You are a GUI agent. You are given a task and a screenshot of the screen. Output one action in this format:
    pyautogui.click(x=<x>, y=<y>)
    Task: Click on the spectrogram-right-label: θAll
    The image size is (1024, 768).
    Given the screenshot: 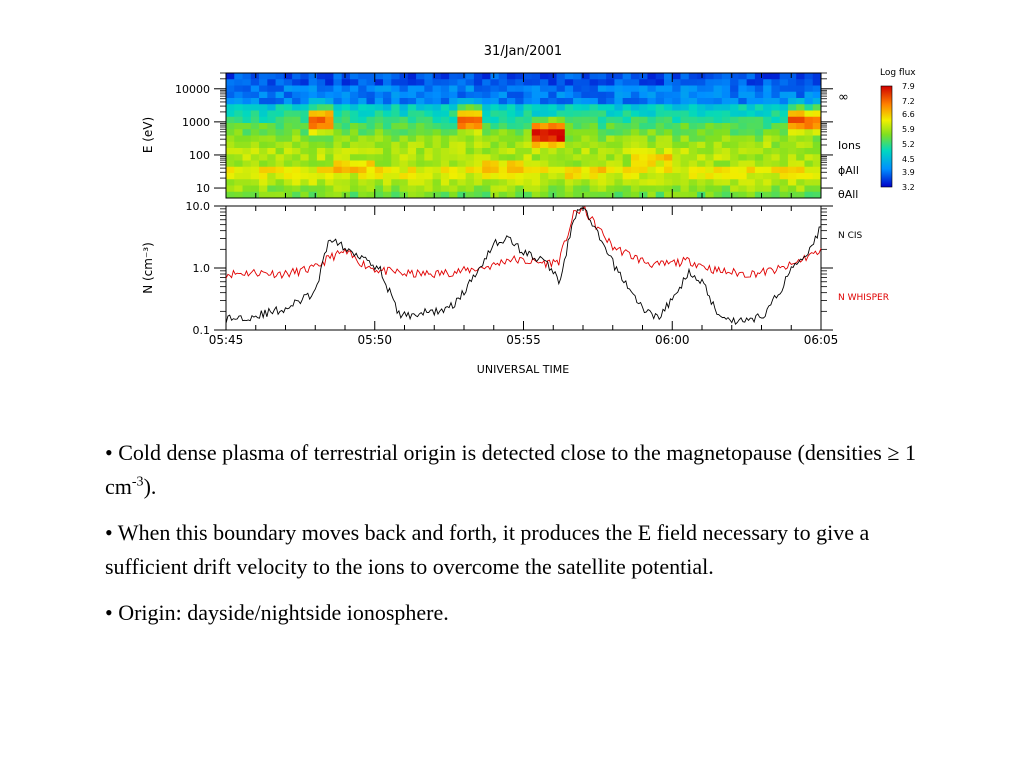 What is the action you would take?
    pyautogui.click(x=848, y=194)
    